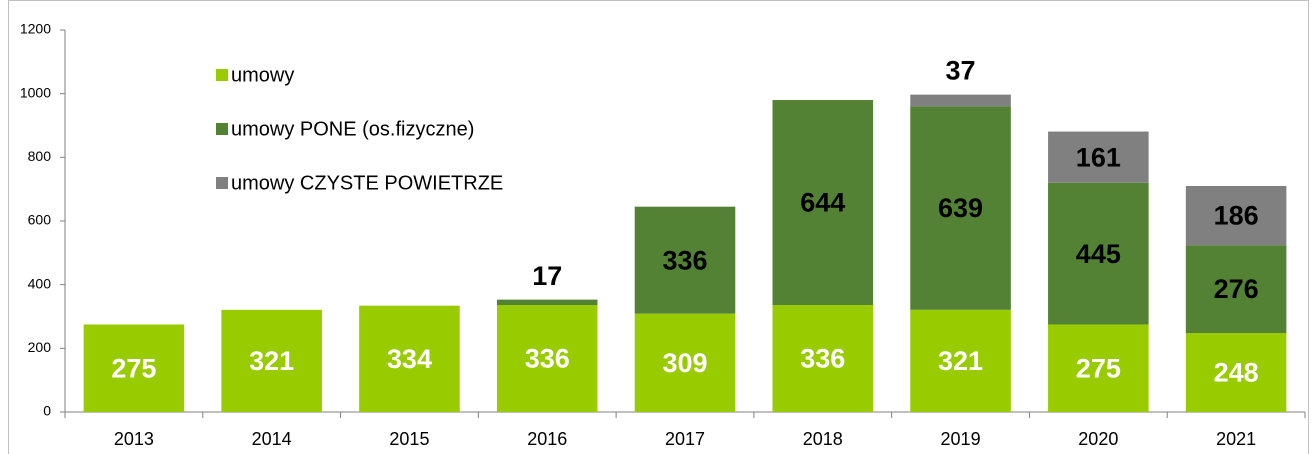 This screenshot has height=454, width=1312. I want to click on x-tick-label: 2020, so click(1098, 439).